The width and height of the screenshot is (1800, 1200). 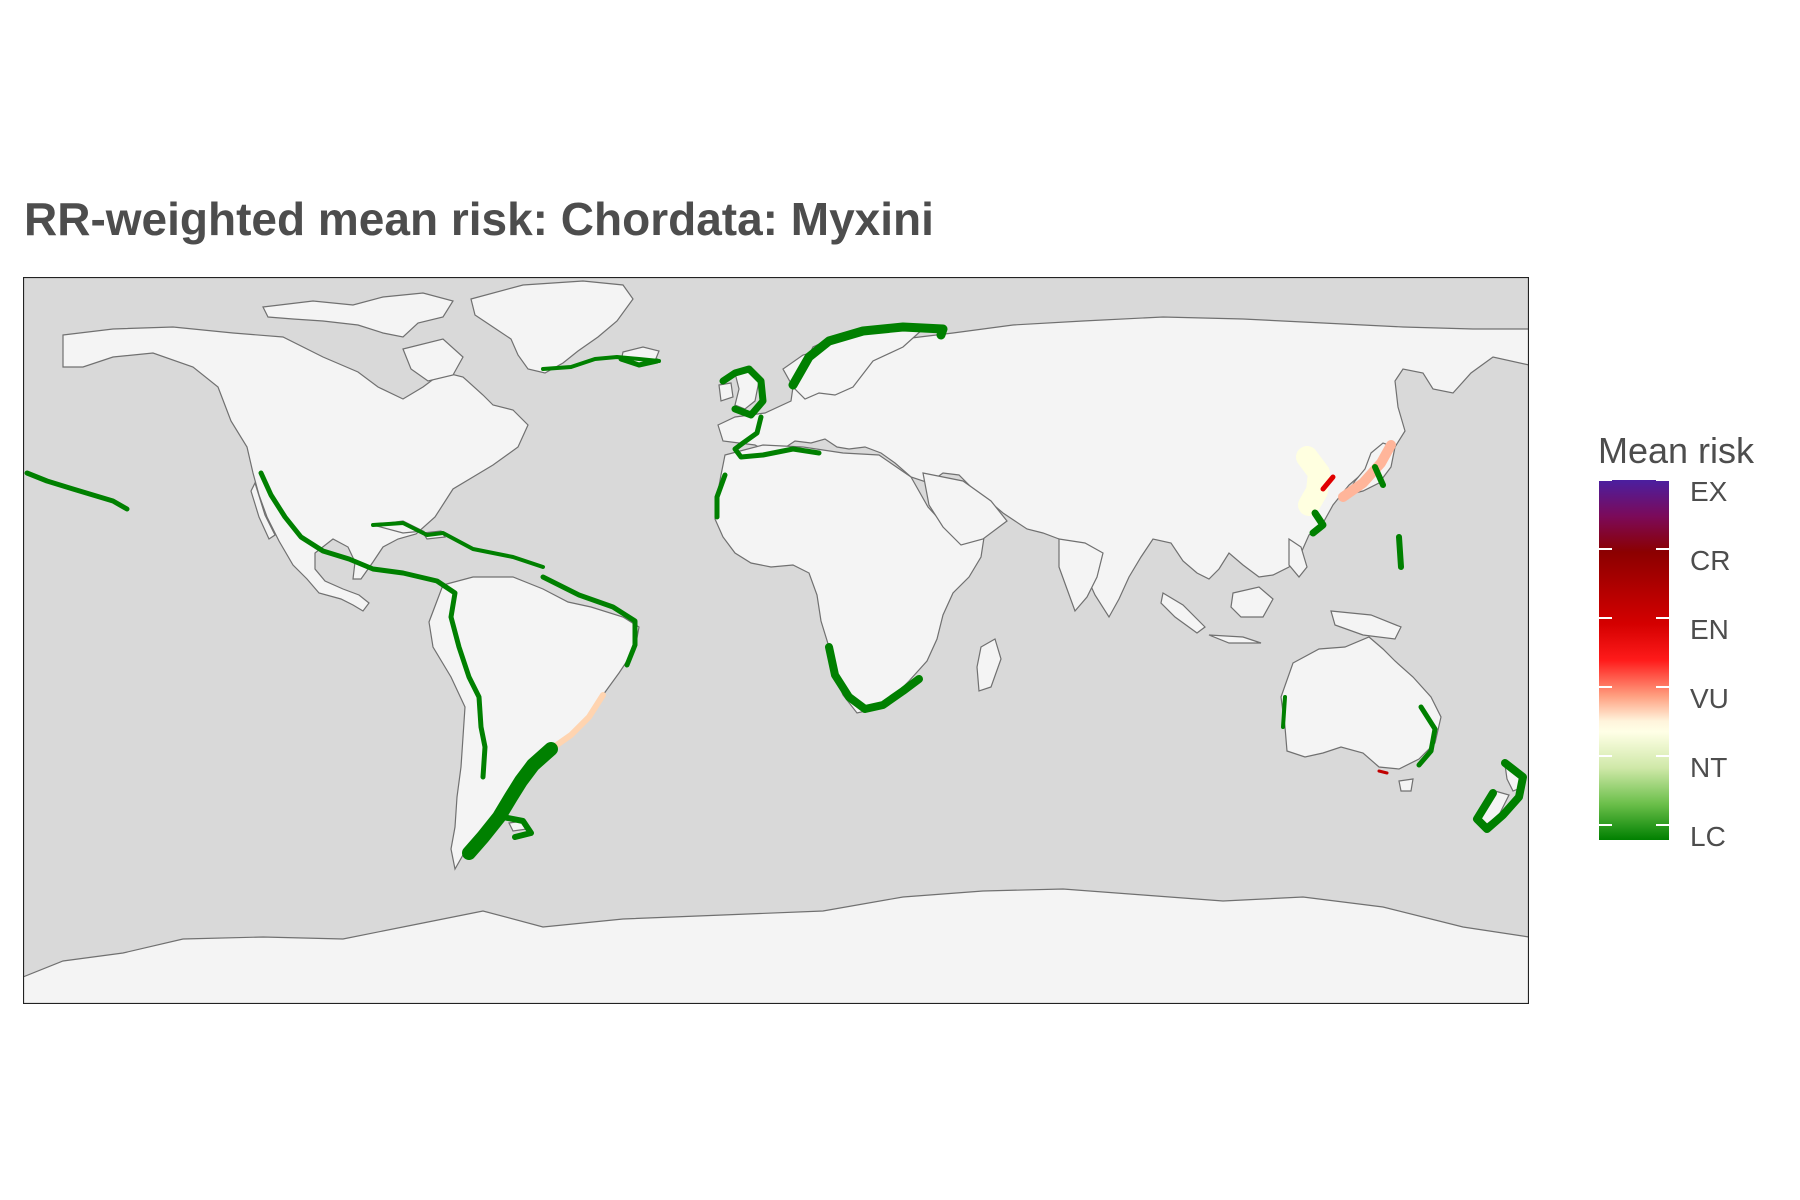 What do you see at coordinates (989, 665) in the screenshot?
I see `landmass-madagascar` at bounding box center [989, 665].